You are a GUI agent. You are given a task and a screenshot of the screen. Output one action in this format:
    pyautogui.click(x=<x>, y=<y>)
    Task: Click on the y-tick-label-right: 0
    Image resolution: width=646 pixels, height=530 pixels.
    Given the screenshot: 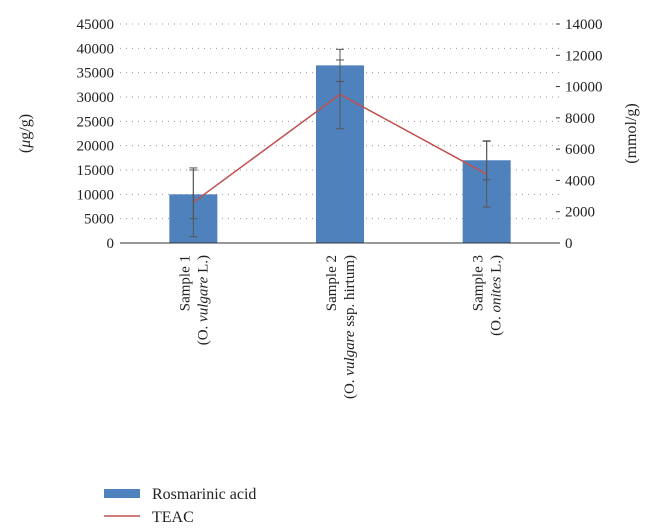 What is the action you would take?
    pyautogui.click(x=569, y=244)
    